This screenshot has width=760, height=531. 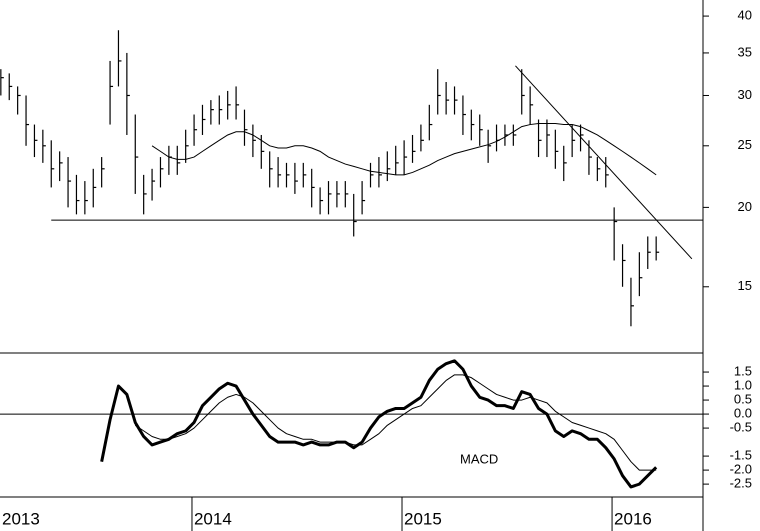 What do you see at coordinates (745, 51) in the screenshot?
I see `y-tick-label: 35` at bounding box center [745, 51].